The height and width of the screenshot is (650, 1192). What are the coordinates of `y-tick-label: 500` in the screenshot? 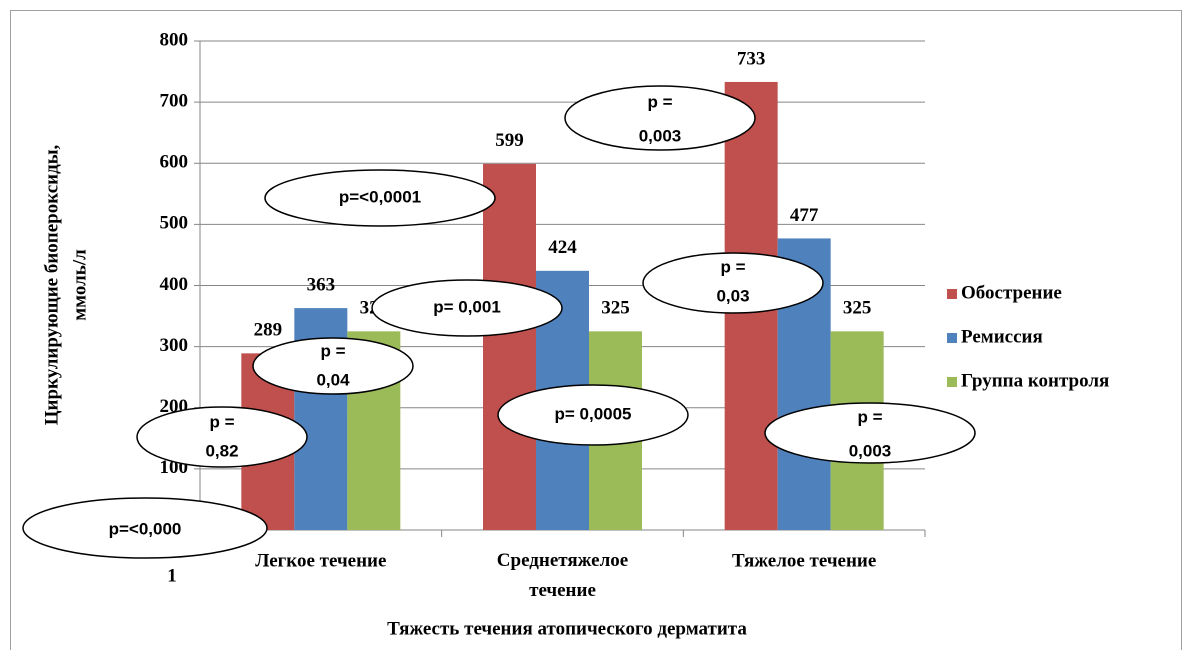 It's located at (174, 223).